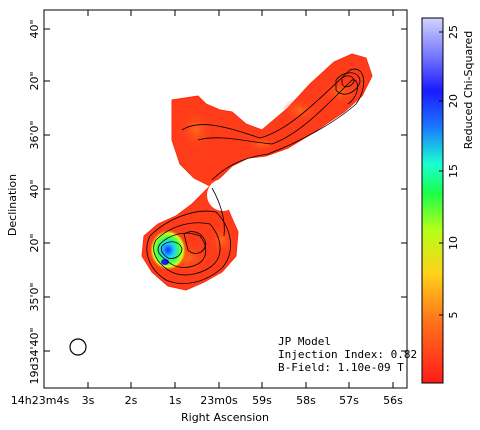 The image size is (480, 430). What do you see at coordinates (453, 171) in the screenshot?
I see `colorbar-tick-label: 15` at bounding box center [453, 171].